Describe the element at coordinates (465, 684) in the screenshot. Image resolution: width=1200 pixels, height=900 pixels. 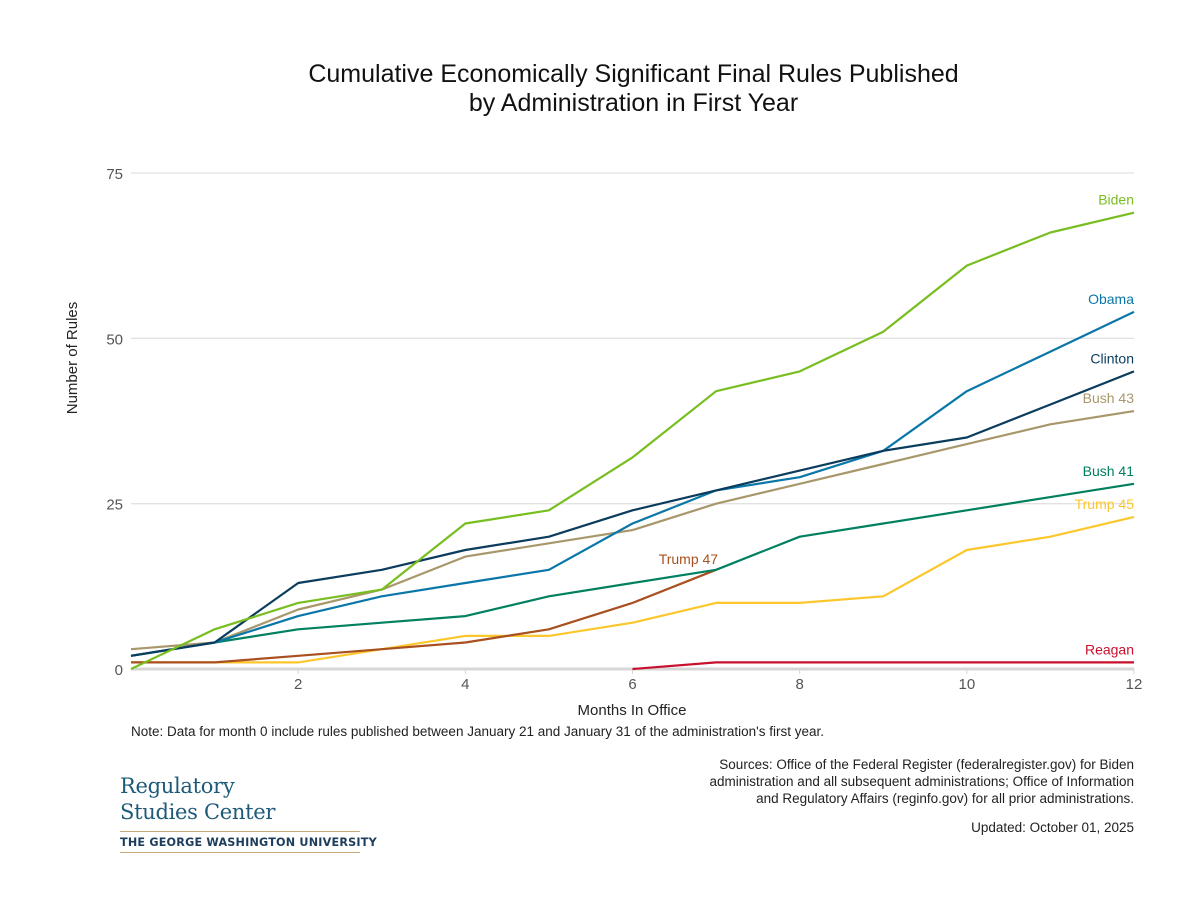
I see `x-tick-label: 4` at that location.